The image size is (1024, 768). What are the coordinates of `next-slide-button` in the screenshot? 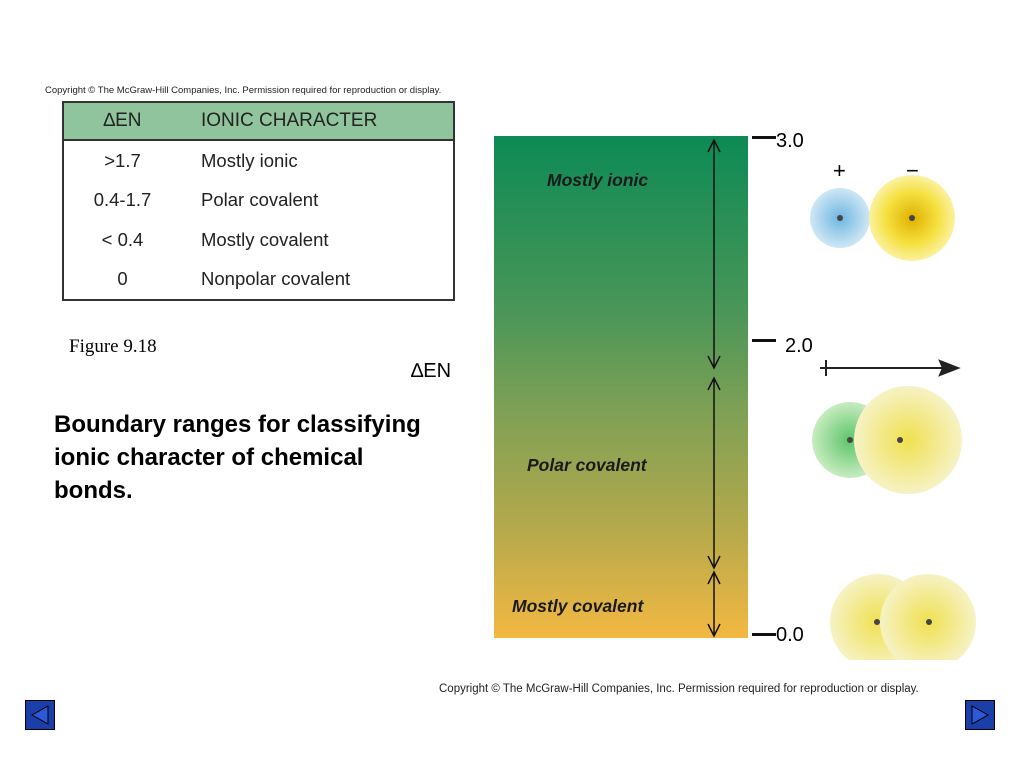 It's located at (980, 715).